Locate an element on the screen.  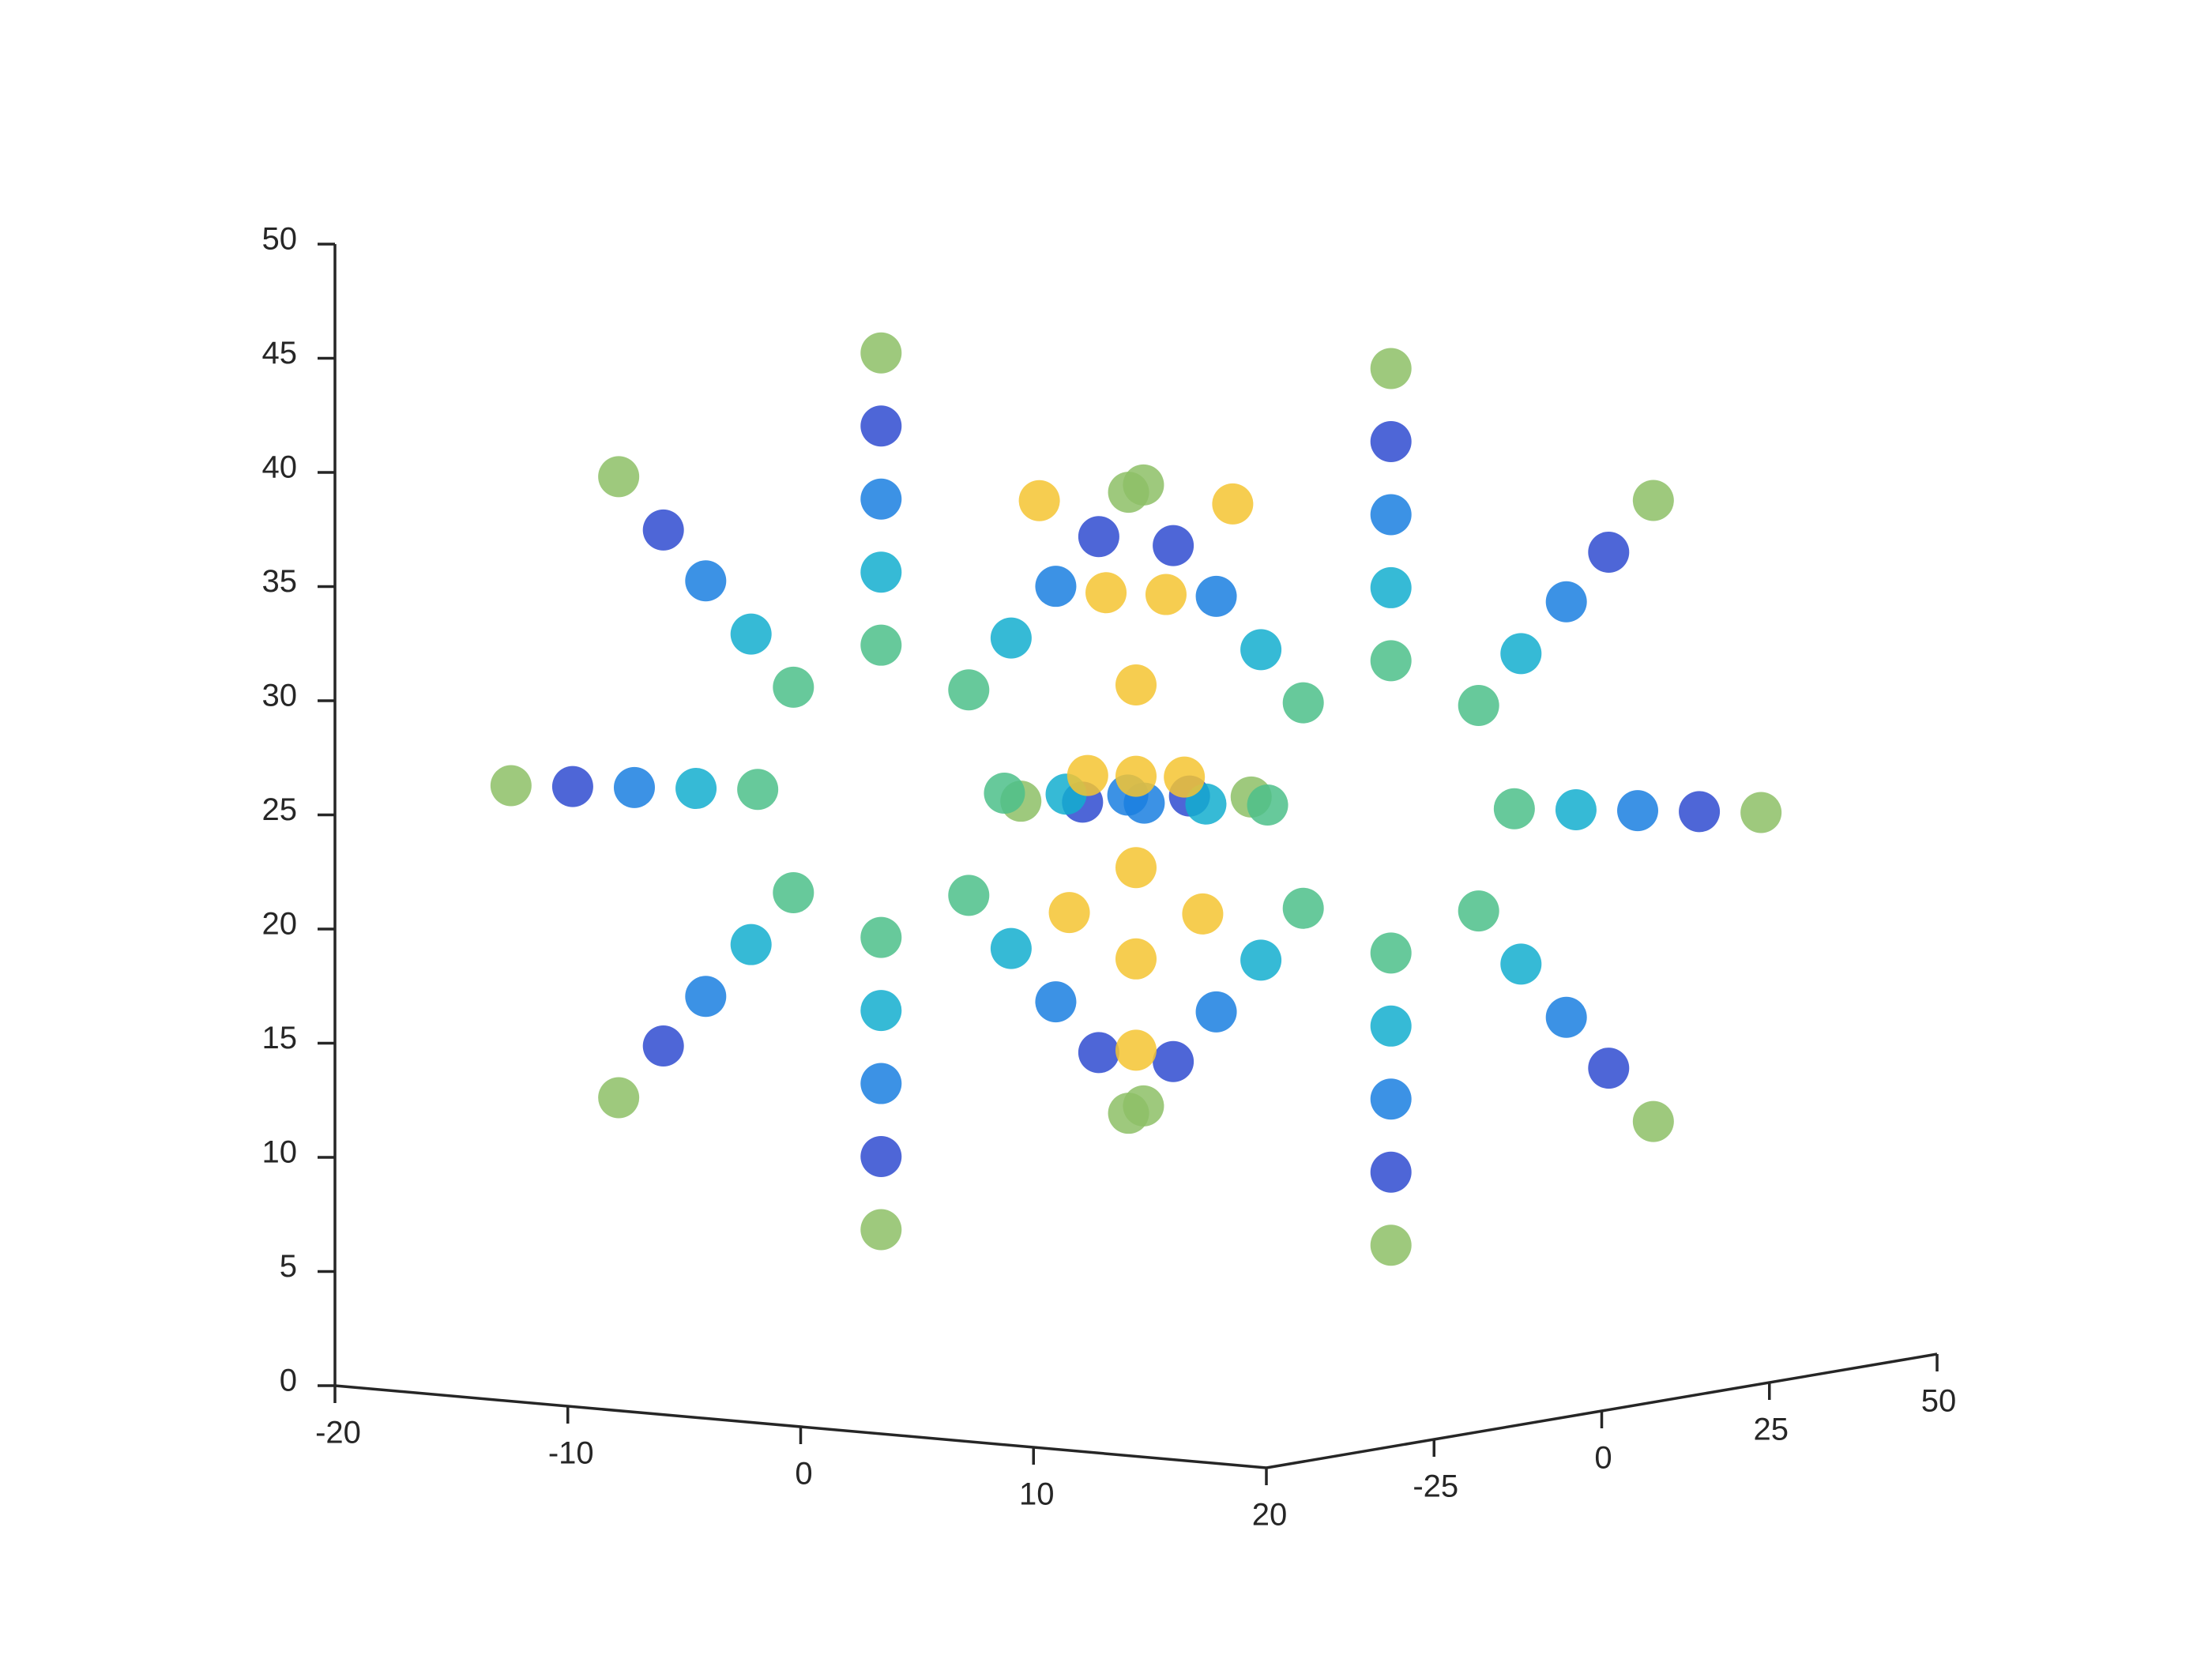
z-tick-label: 35 is located at coordinates (280, 582).